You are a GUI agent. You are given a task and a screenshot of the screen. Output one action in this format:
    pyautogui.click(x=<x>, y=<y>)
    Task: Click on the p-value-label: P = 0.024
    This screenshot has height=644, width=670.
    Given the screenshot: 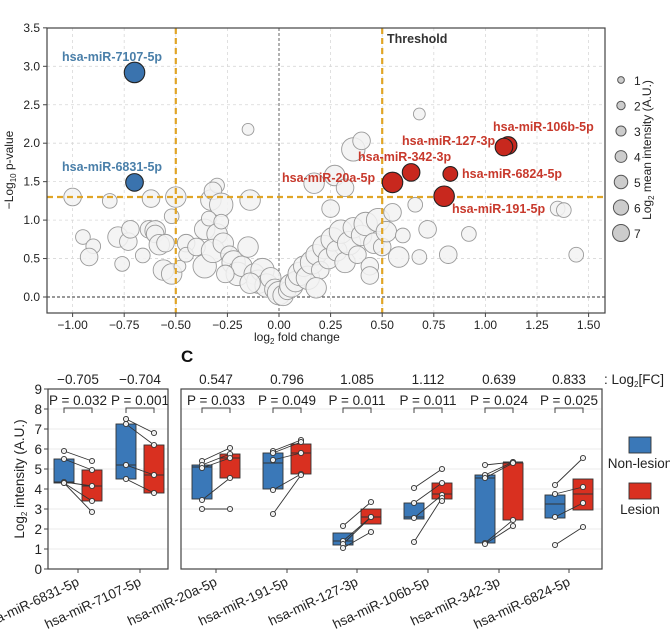 What is the action you would take?
    pyautogui.click(x=499, y=400)
    